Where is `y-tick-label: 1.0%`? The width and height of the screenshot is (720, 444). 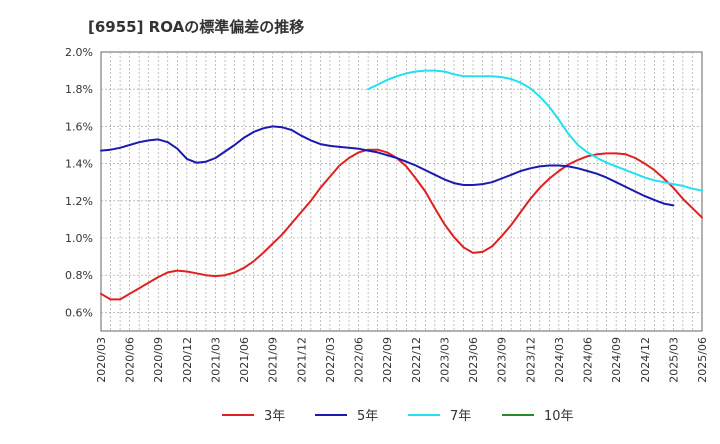 y-tick-label: 1.0% is located at coordinates (79, 238).